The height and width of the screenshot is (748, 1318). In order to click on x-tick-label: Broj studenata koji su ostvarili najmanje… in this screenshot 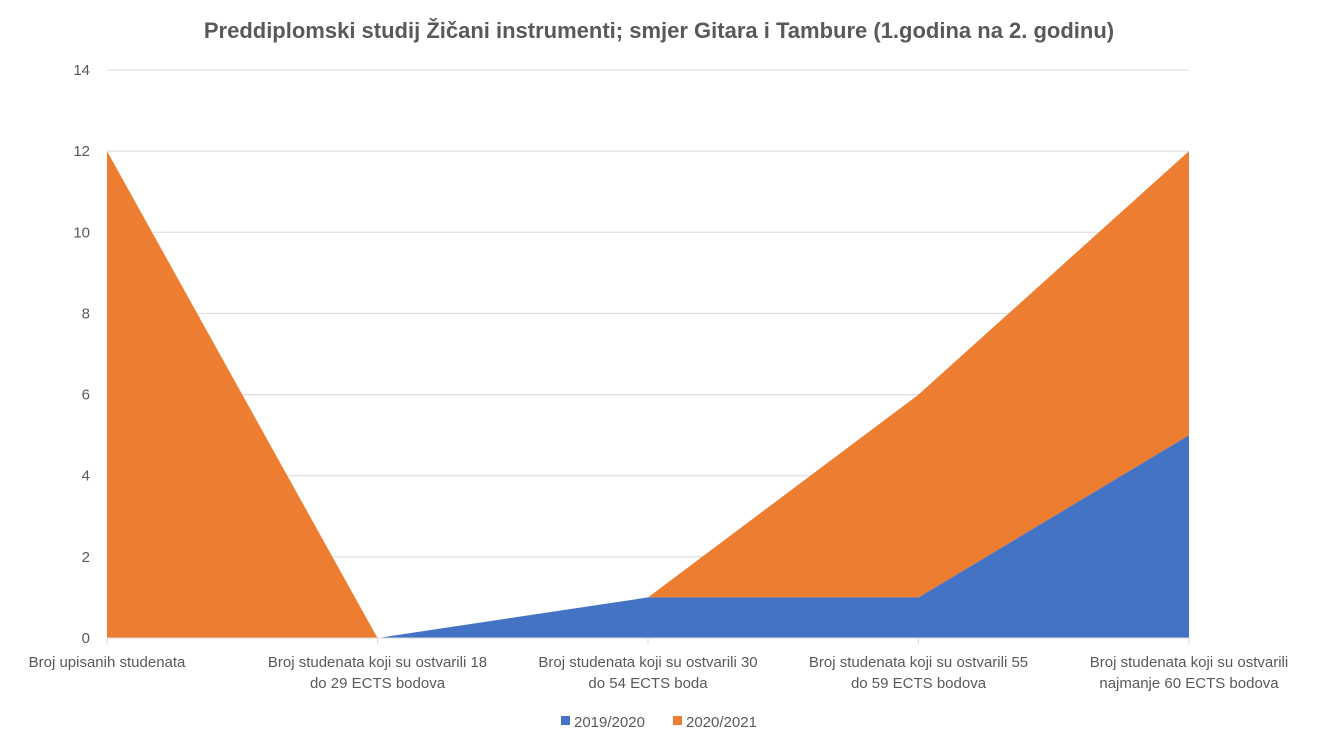, I will do `click(1189, 673)`.